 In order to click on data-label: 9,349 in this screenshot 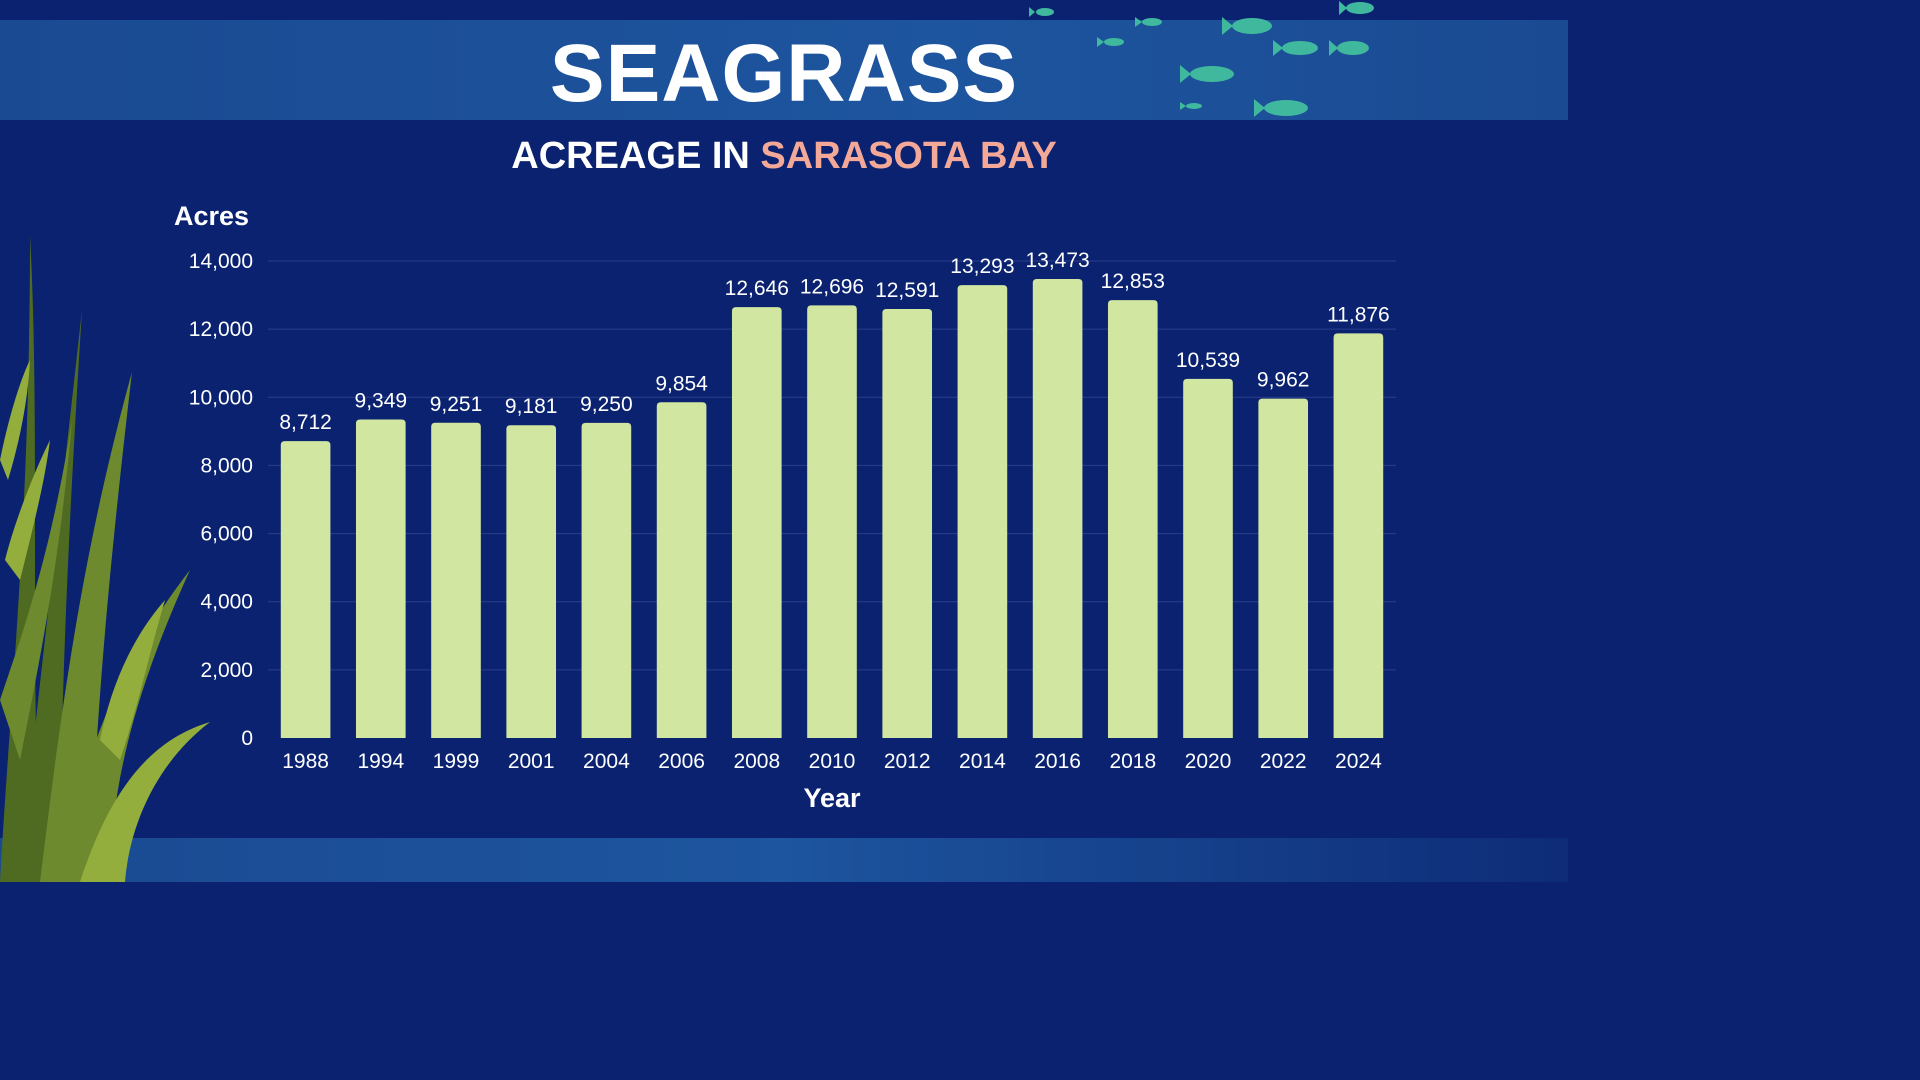, I will do `click(381, 400)`.